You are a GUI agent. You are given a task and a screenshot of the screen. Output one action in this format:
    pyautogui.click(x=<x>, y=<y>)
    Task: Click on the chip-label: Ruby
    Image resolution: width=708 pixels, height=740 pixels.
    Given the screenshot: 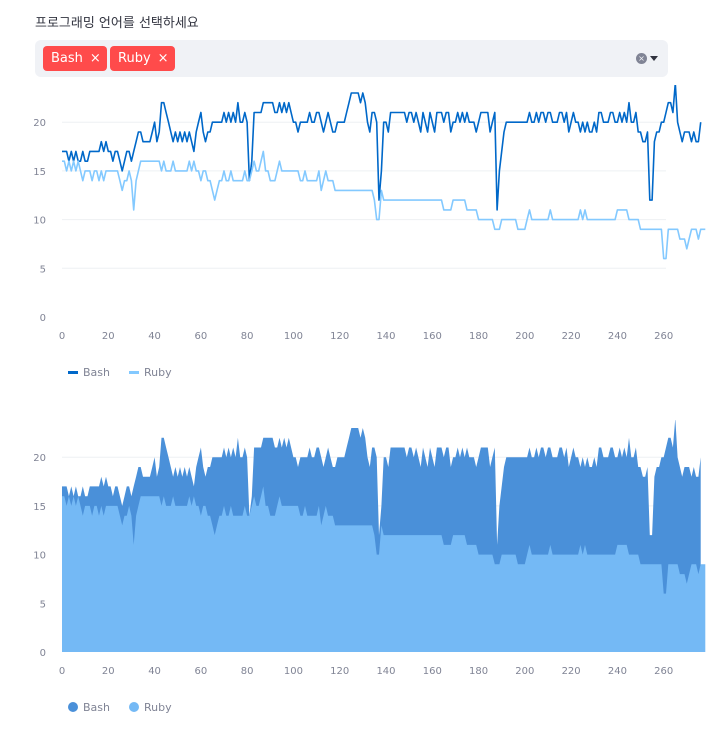 What is the action you would take?
    pyautogui.click(x=134, y=58)
    